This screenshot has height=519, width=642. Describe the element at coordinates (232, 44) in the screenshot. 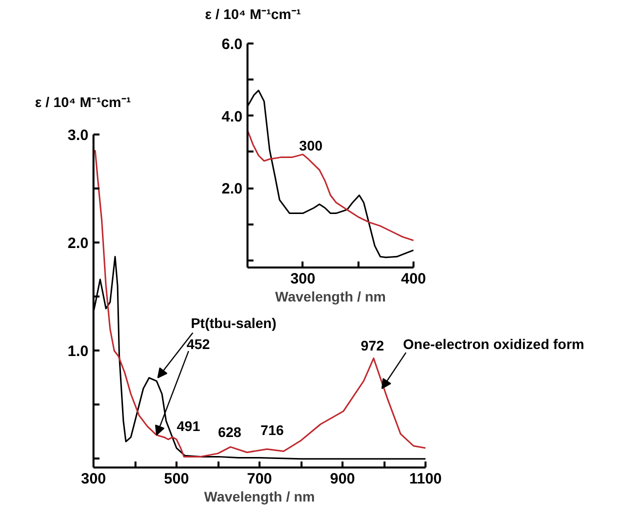

I see `y-tick-label: 6.0` at that location.